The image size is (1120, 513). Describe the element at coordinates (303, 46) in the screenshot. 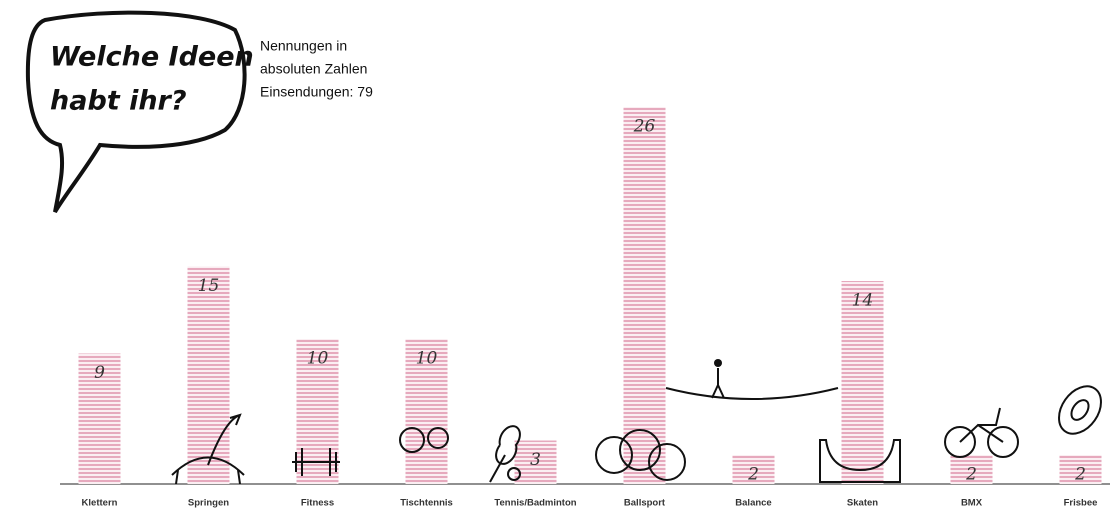

I see `note: Nennungen in` at that location.